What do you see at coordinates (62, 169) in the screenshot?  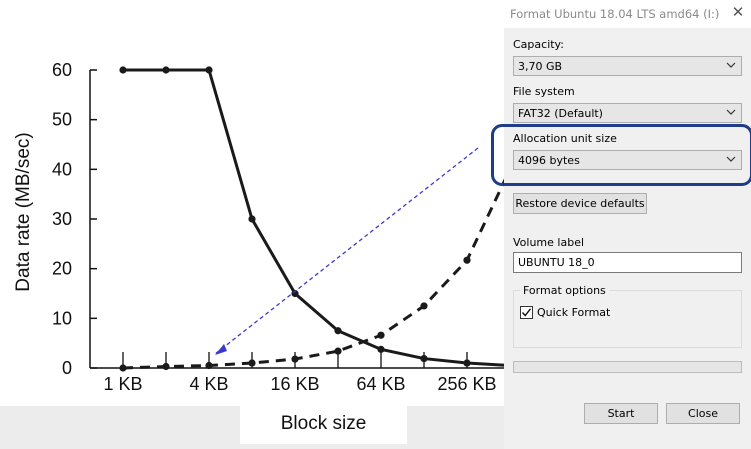 I see `y-tick-label: 40` at bounding box center [62, 169].